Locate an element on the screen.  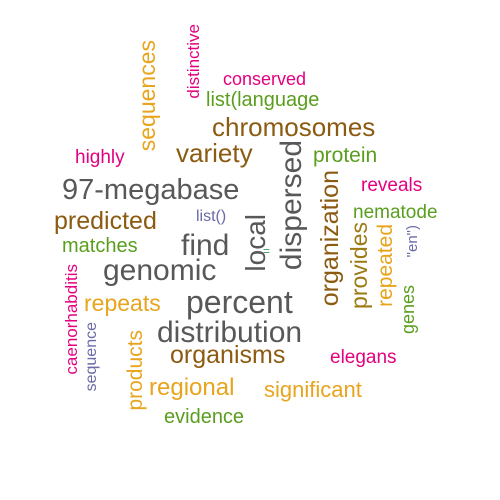
word-reveals: reveals is located at coordinates (392, 185).